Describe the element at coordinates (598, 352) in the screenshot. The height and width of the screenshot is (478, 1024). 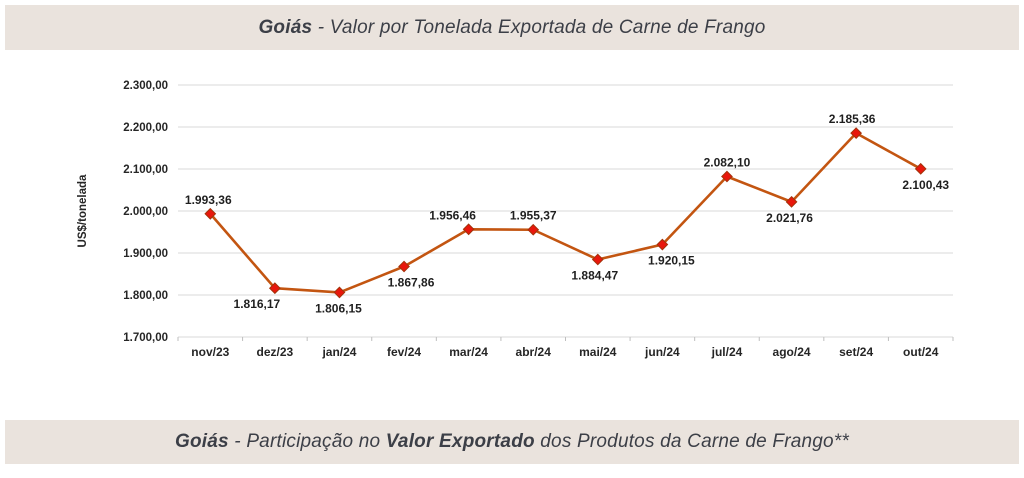
I see `x-tick-label: mai/24` at that location.